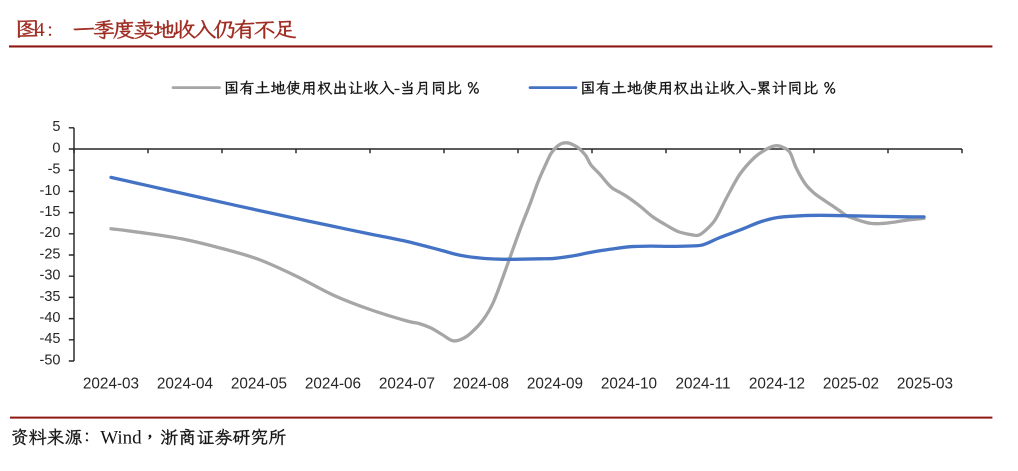 This screenshot has height=471, width=1018. Describe the element at coordinates (851, 384) in the screenshot. I see `svg-text: 2025-02` at that location.